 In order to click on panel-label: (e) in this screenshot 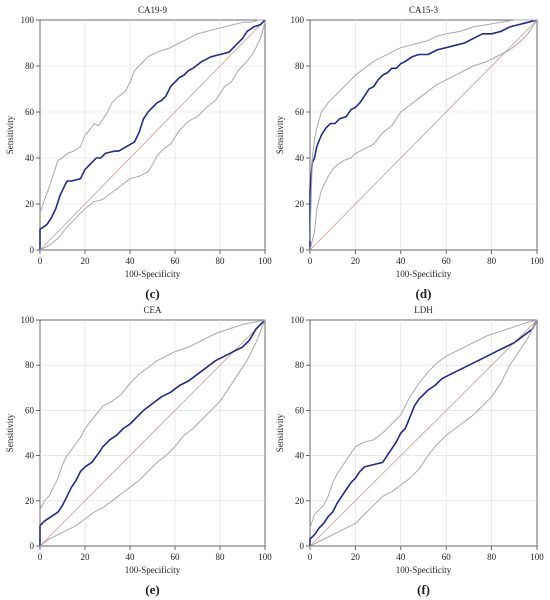, I will do `click(152, 589)`.